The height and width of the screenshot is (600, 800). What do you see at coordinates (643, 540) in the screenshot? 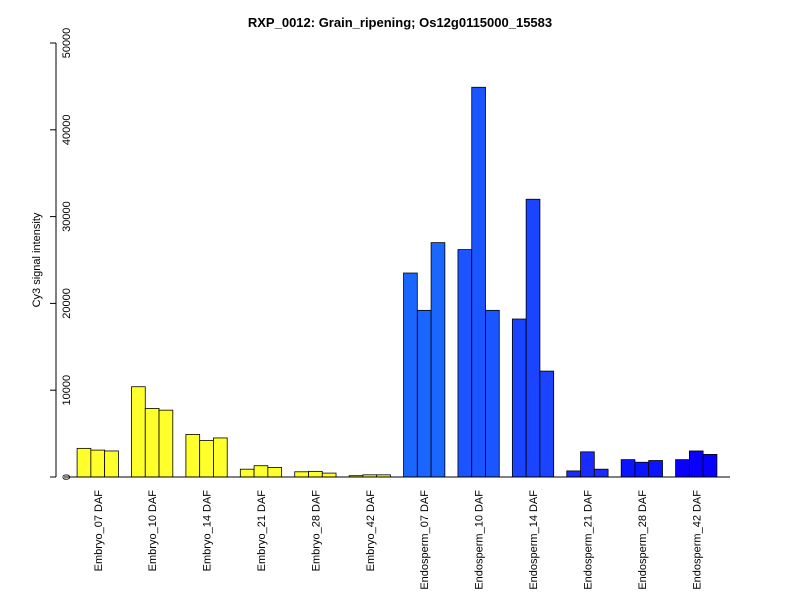
I see `category-label: Endosperm_28 DAF` at bounding box center [643, 540].